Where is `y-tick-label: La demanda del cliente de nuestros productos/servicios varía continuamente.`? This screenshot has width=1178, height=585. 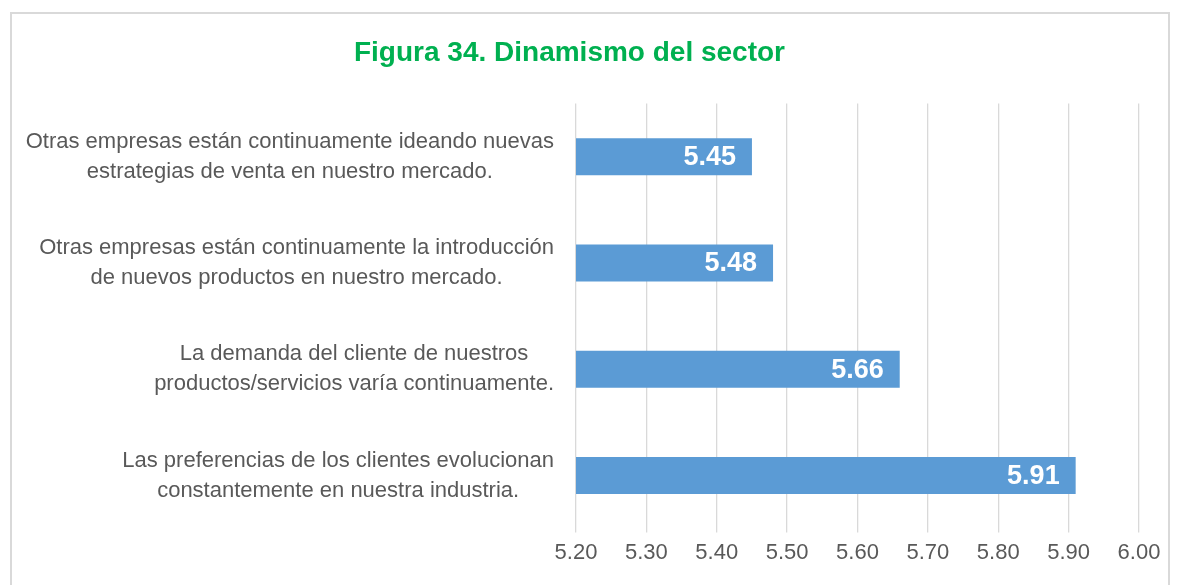
y-tick-label: La demanda del cliente de nuestros productos/servicios varía continuamente. is located at coordinates (354, 368).